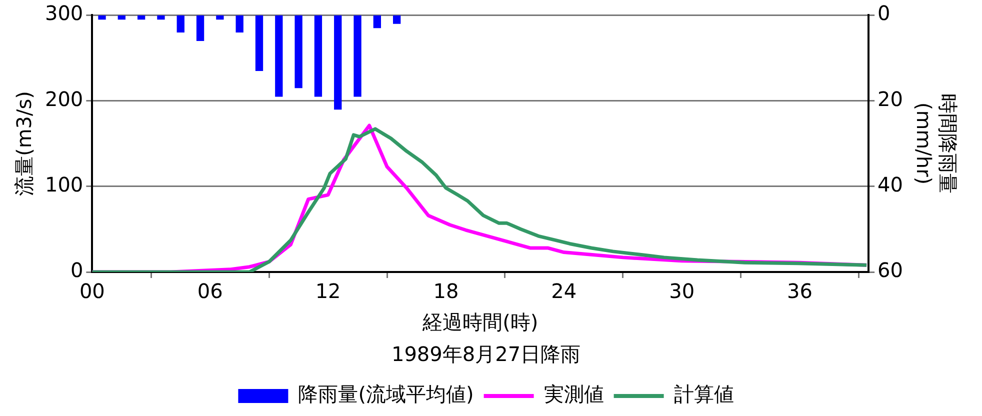  What do you see at coordinates (64, 184) in the screenshot?
I see `y-tick-label: 100` at bounding box center [64, 184].